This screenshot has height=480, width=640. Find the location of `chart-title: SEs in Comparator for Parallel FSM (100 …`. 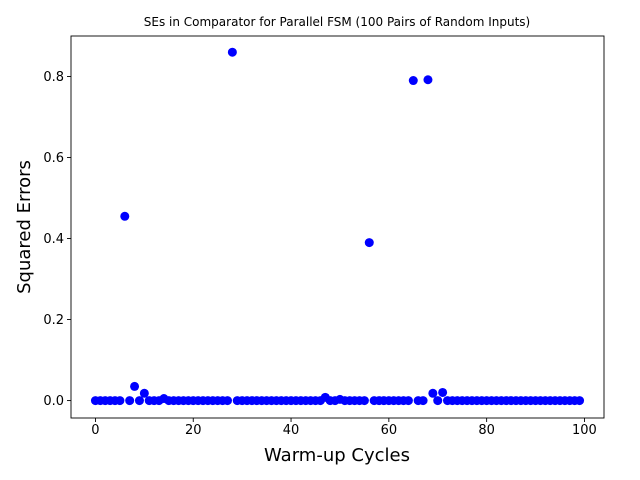

chart-title: SEs in Comparator for Parallel FSM (100 … is located at coordinates (337, 22).